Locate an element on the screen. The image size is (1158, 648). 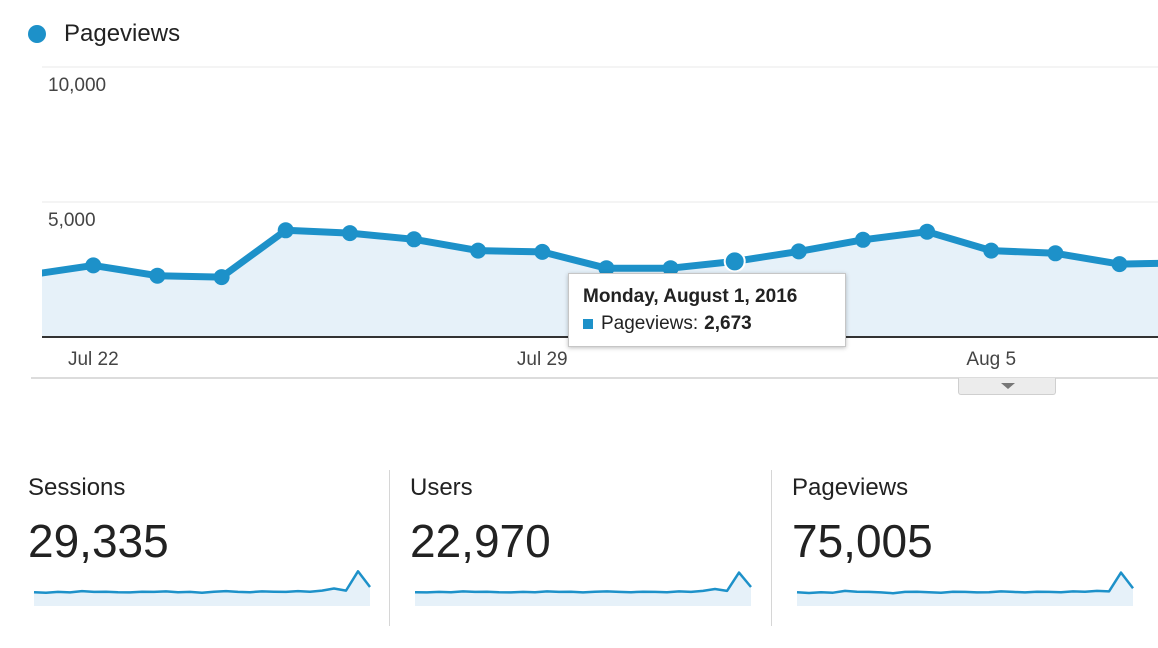
tooltip-series-name: Pageviews: is located at coordinates (650, 323).